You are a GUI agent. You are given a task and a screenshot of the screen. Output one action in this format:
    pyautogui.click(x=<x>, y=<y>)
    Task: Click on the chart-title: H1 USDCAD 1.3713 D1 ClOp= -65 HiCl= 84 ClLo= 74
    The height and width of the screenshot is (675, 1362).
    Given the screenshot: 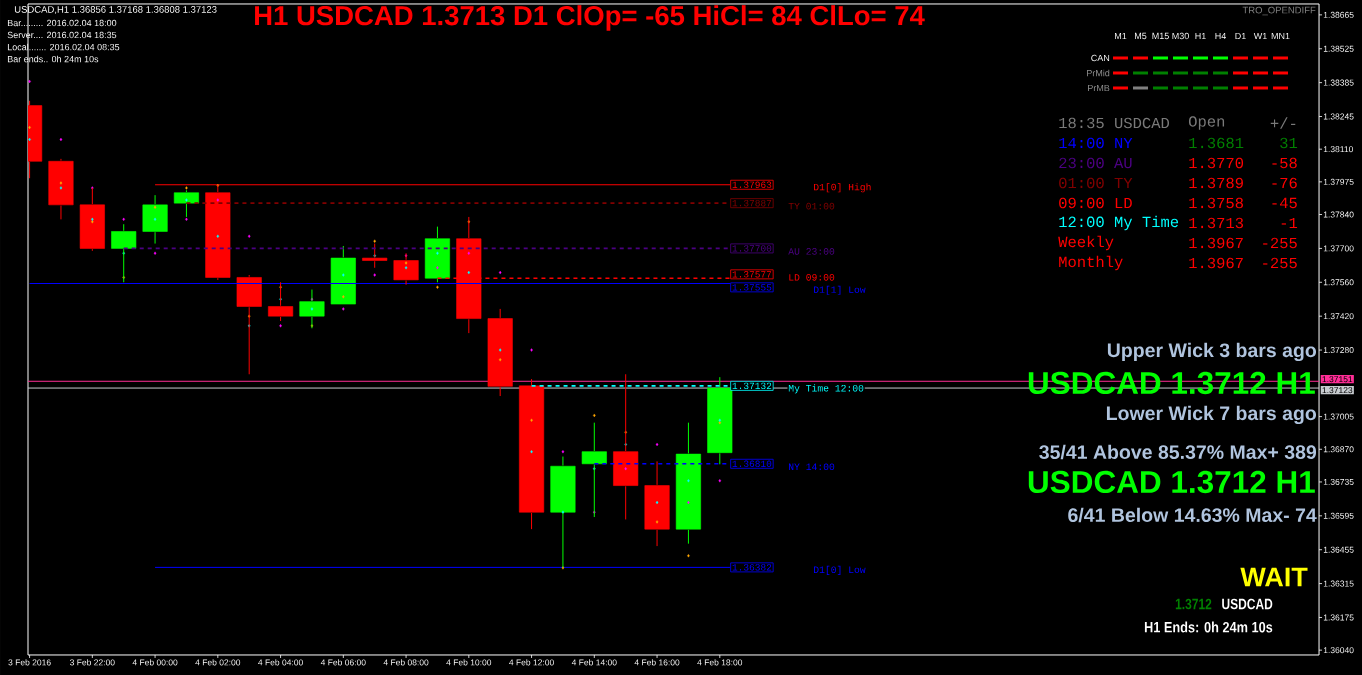 What is the action you would take?
    pyautogui.click(x=590, y=18)
    